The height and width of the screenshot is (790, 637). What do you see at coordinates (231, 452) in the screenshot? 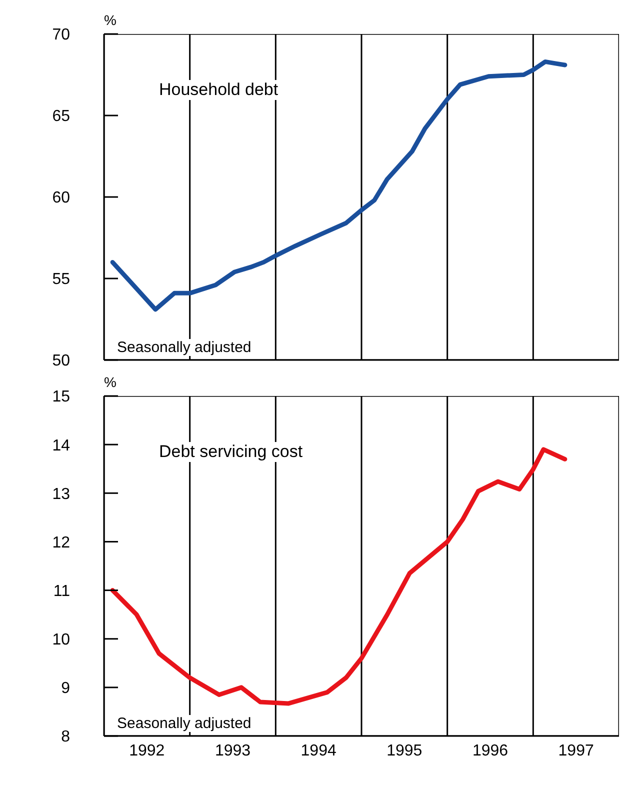
I see `annotation: Debt servicing cost` at bounding box center [231, 452].